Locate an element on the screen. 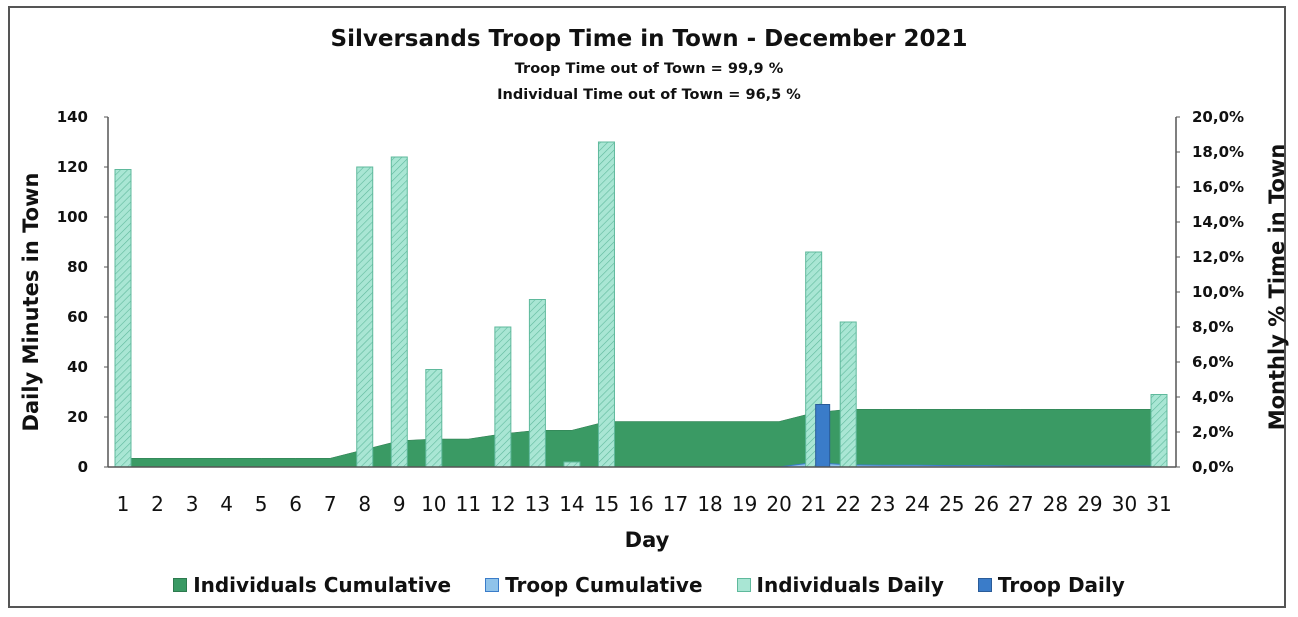 Image resolution: width=1298 pixels, height=617 pixels. x-tick-label: 19 is located at coordinates (744, 504).